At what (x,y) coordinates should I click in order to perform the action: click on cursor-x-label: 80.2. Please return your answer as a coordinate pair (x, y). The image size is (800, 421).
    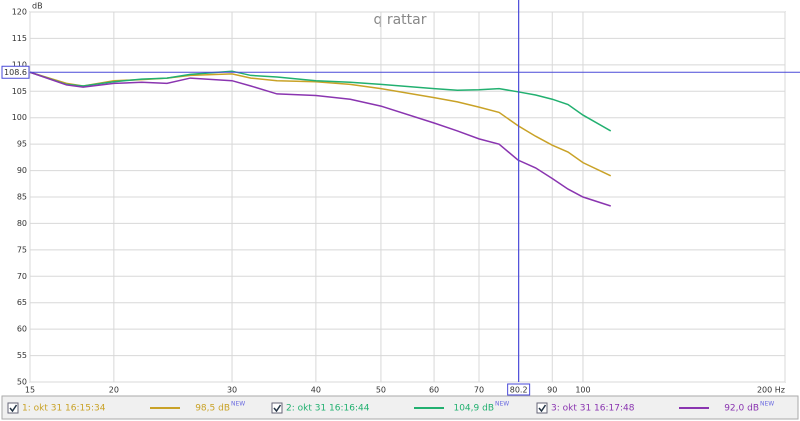
    Looking at the image, I should click on (519, 390).